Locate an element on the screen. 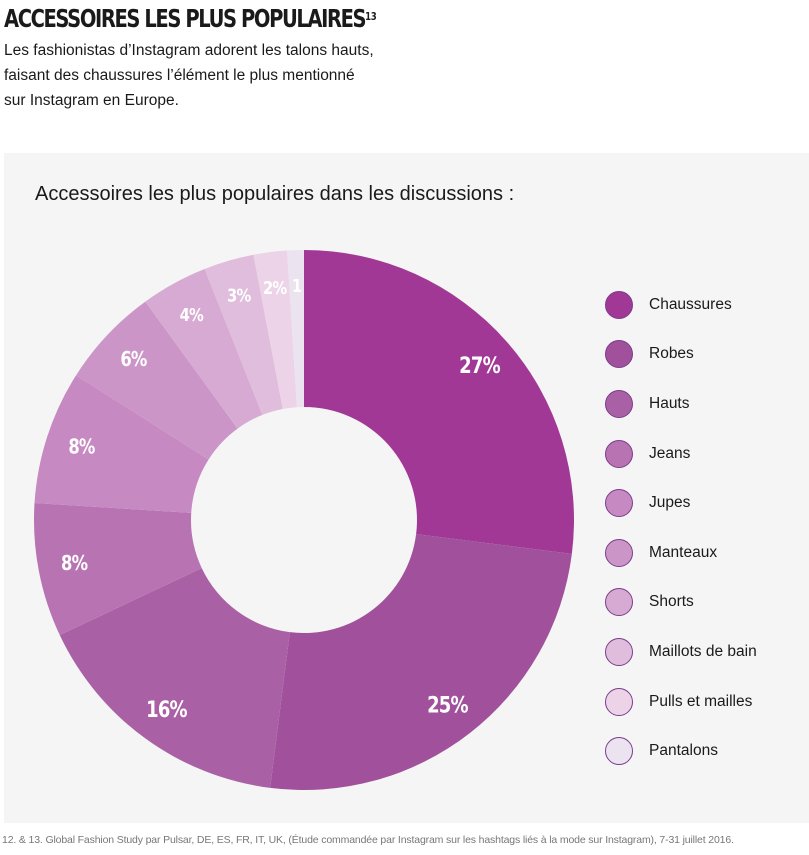 The width and height of the screenshot is (809, 855). legend-swatch-hauts is located at coordinates (619, 403).